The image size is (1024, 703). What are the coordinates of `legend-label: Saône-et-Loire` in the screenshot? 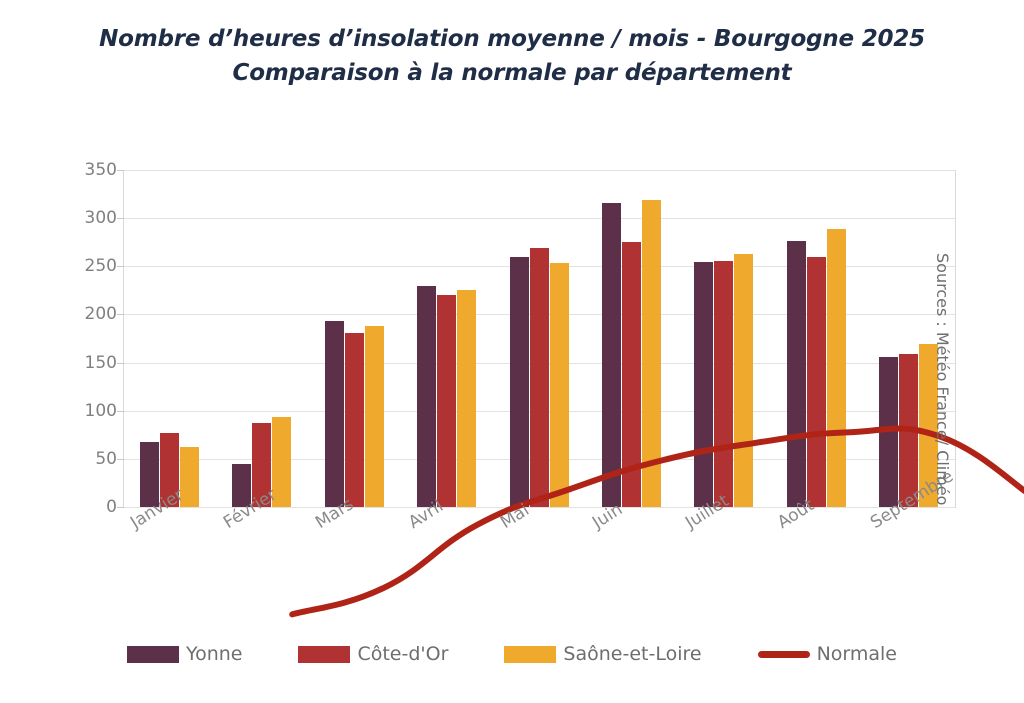 It's located at (632, 654).